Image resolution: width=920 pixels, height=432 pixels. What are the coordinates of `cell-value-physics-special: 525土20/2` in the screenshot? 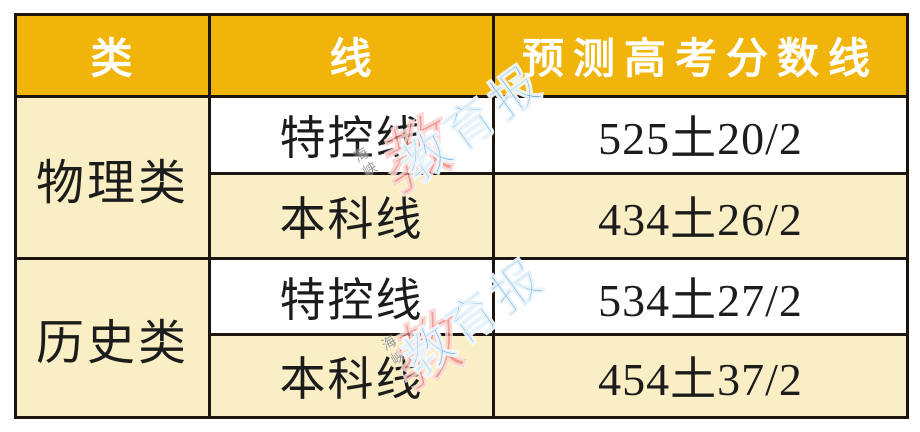 It's located at (700, 135).